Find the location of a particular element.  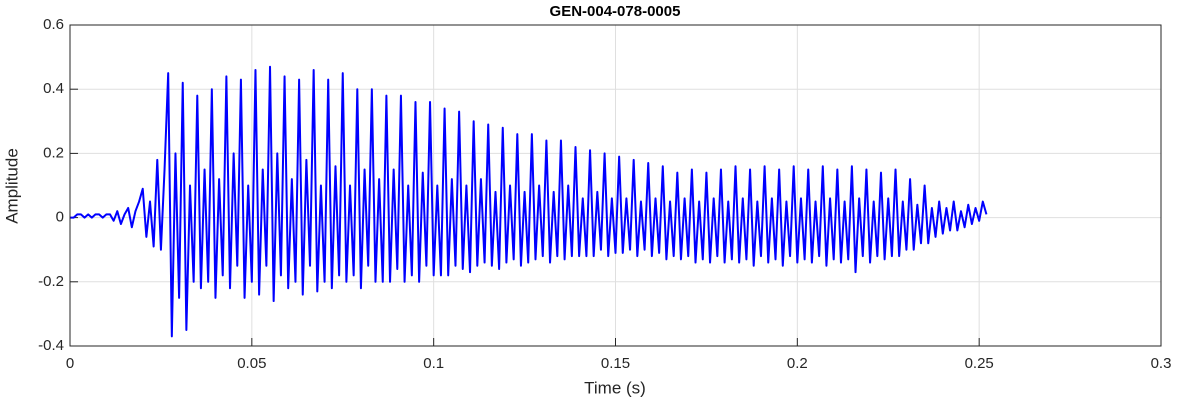

x-tick-label: 0.25 is located at coordinates (979, 363).